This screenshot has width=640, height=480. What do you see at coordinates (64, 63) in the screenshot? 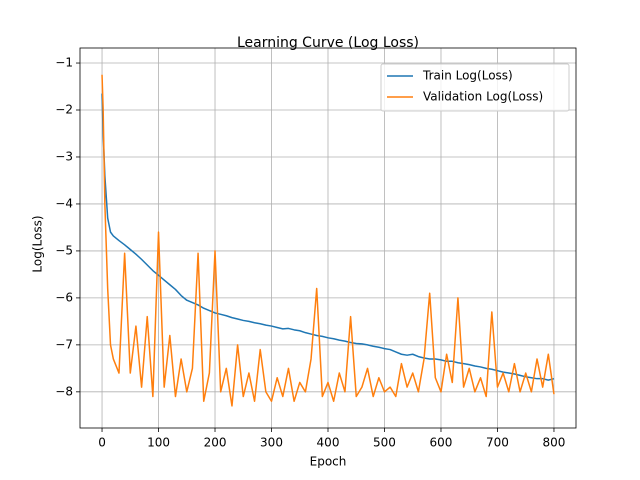
I see `y-tick-label: −1` at bounding box center [64, 63].